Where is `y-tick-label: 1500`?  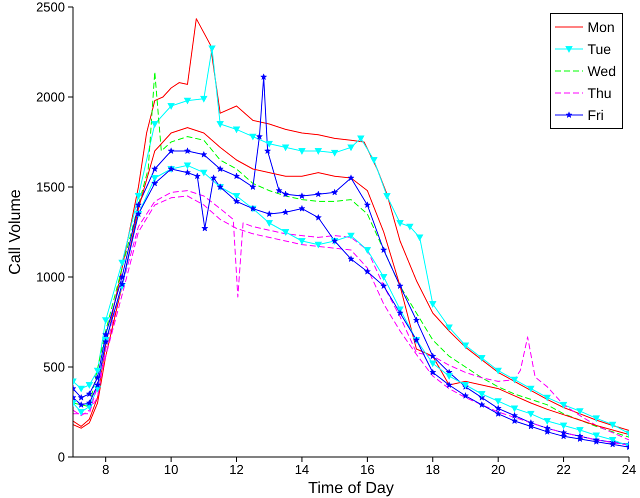 y-tick-label: 1500 is located at coordinates (50, 187).